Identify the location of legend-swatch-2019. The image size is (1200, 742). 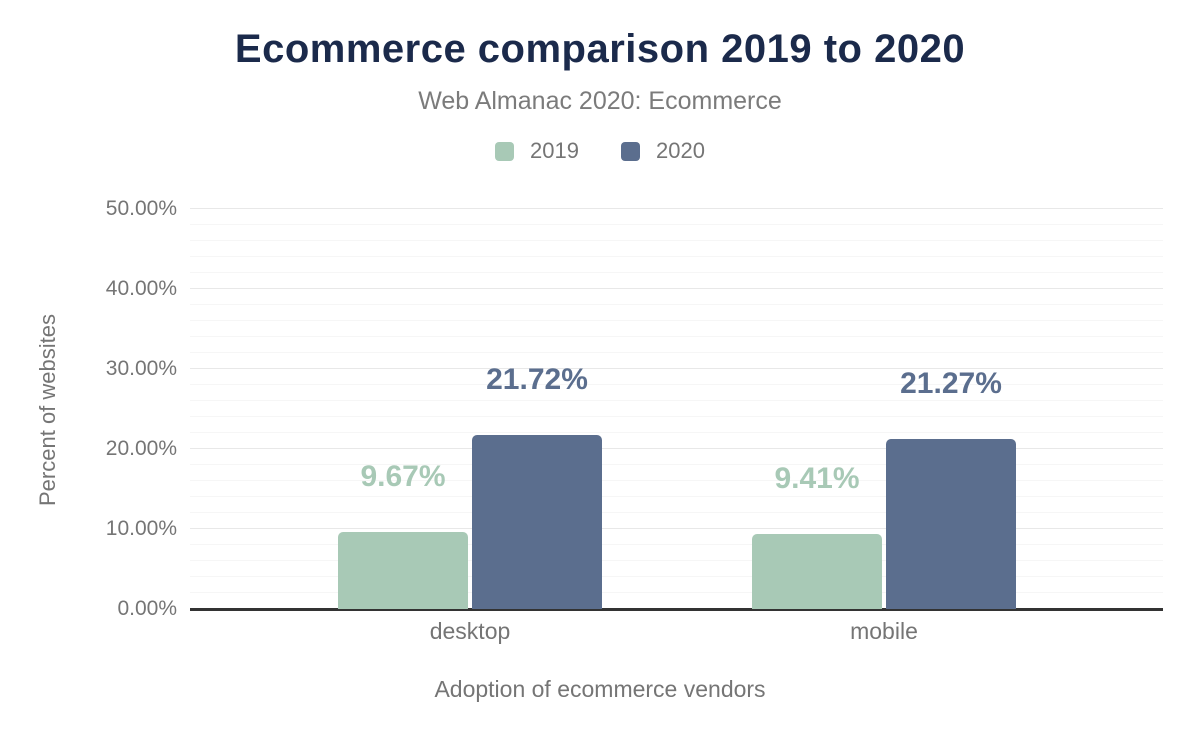
(505, 151).